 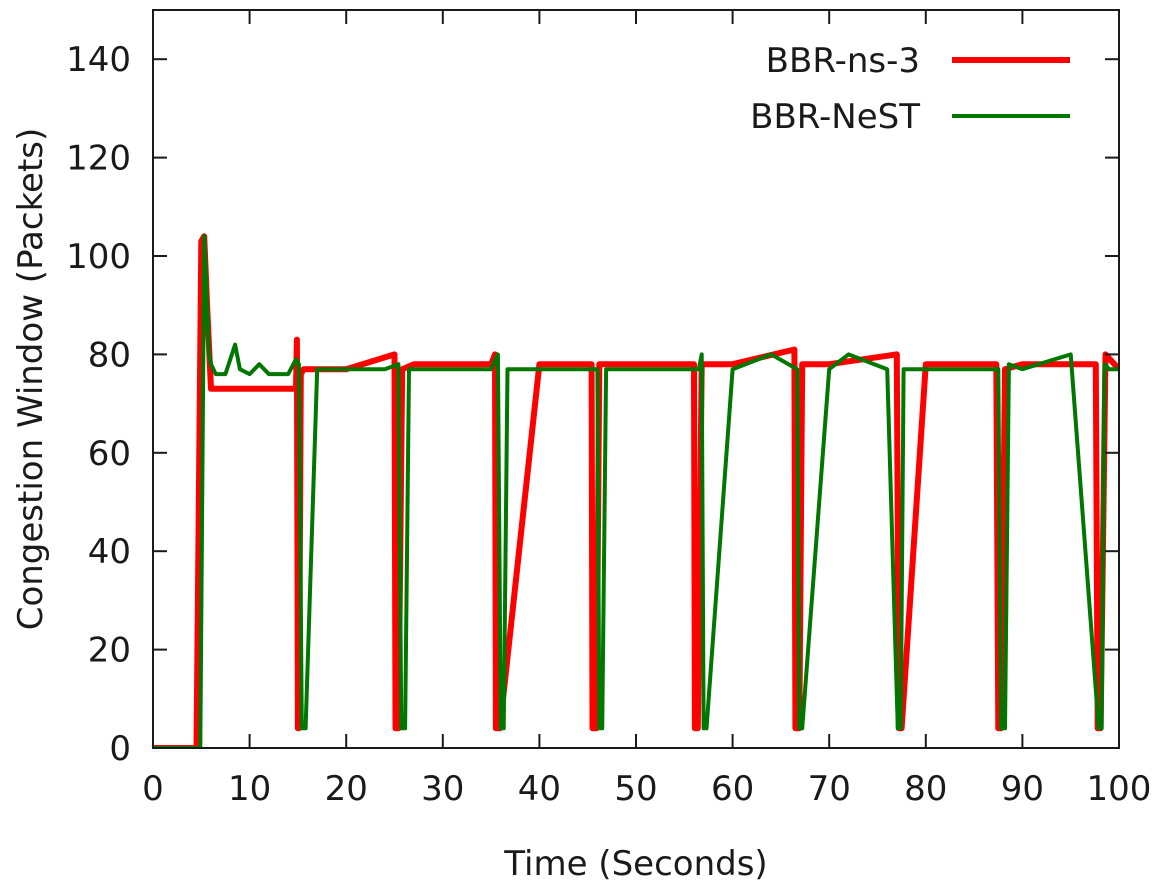 I want to click on x-tick-label: 80, so click(x=925, y=789).